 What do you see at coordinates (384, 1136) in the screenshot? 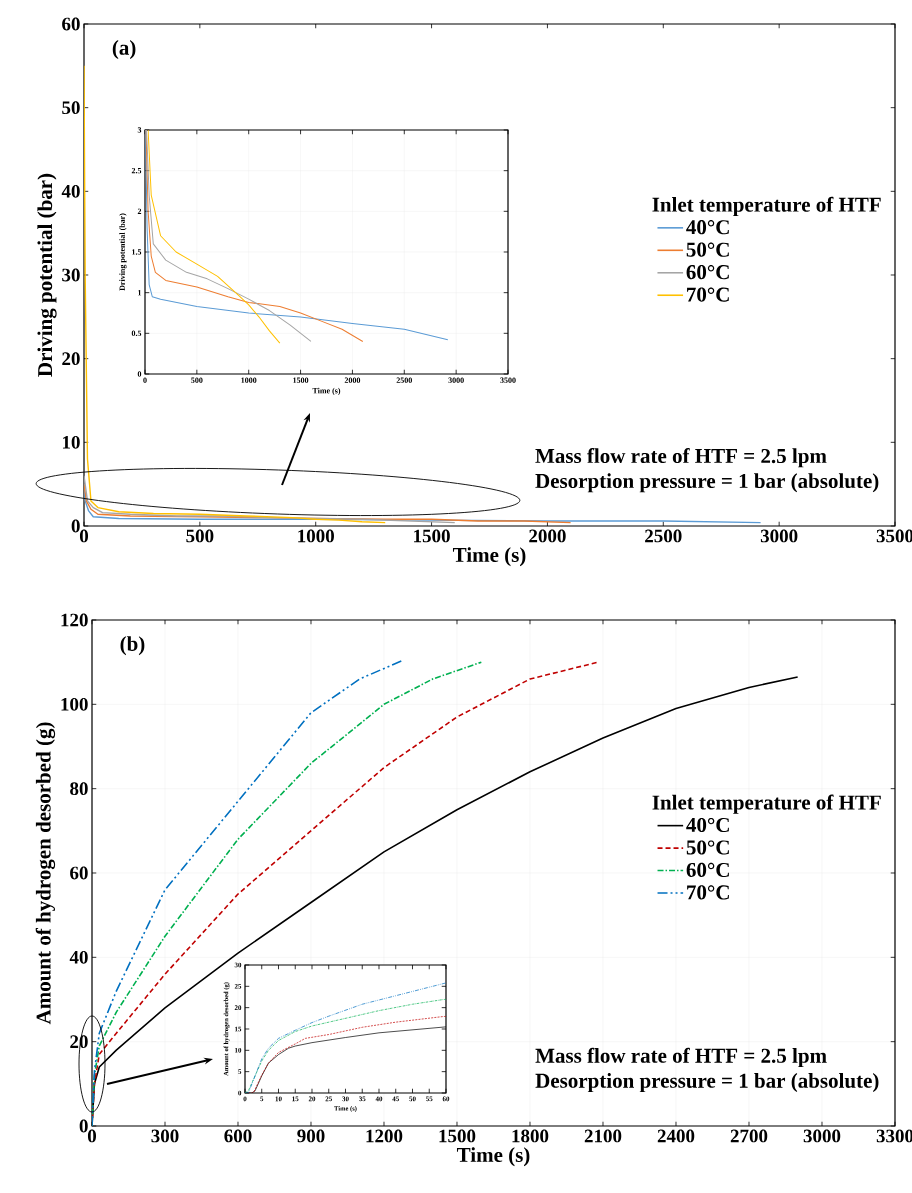
I see `x-tick-label: 1200` at bounding box center [384, 1136].